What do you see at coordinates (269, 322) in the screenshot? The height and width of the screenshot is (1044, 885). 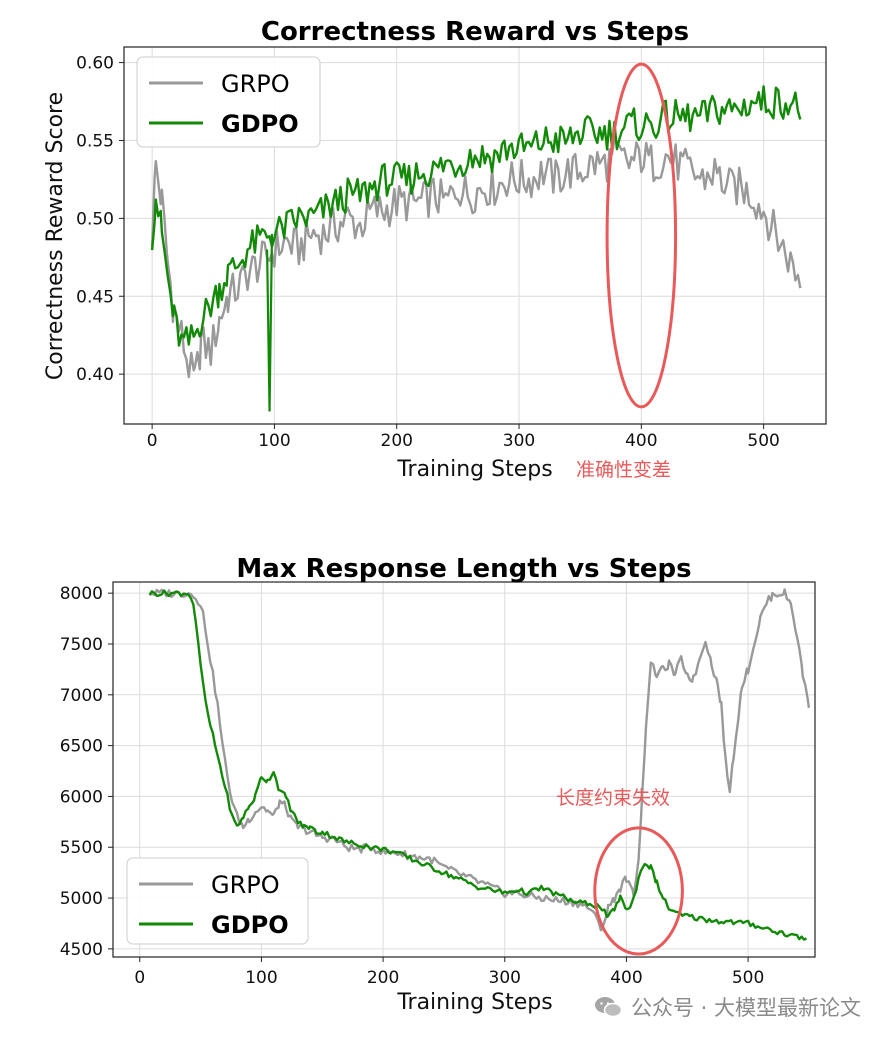 I see `series-spike` at bounding box center [269, 322].